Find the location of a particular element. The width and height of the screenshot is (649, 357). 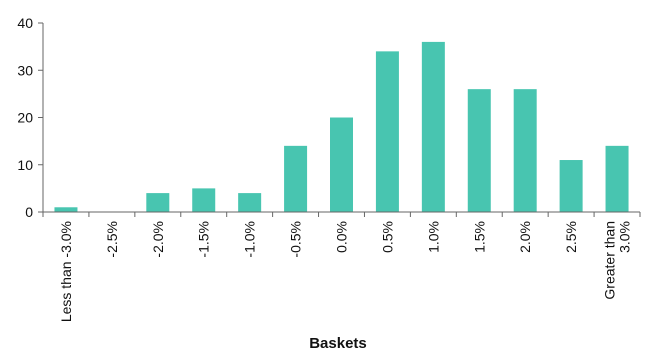

y-tick-label: 20 is located at coordinates (25, 118).